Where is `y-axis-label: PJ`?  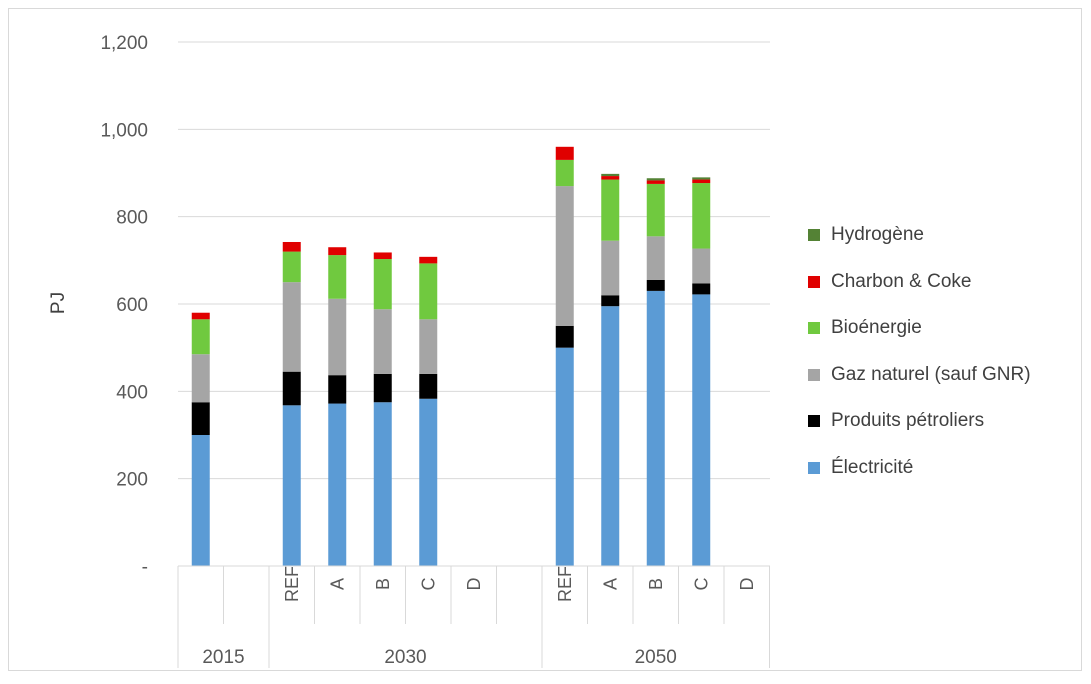 y-axis-label: PJ is located at coordinates (58, 303).